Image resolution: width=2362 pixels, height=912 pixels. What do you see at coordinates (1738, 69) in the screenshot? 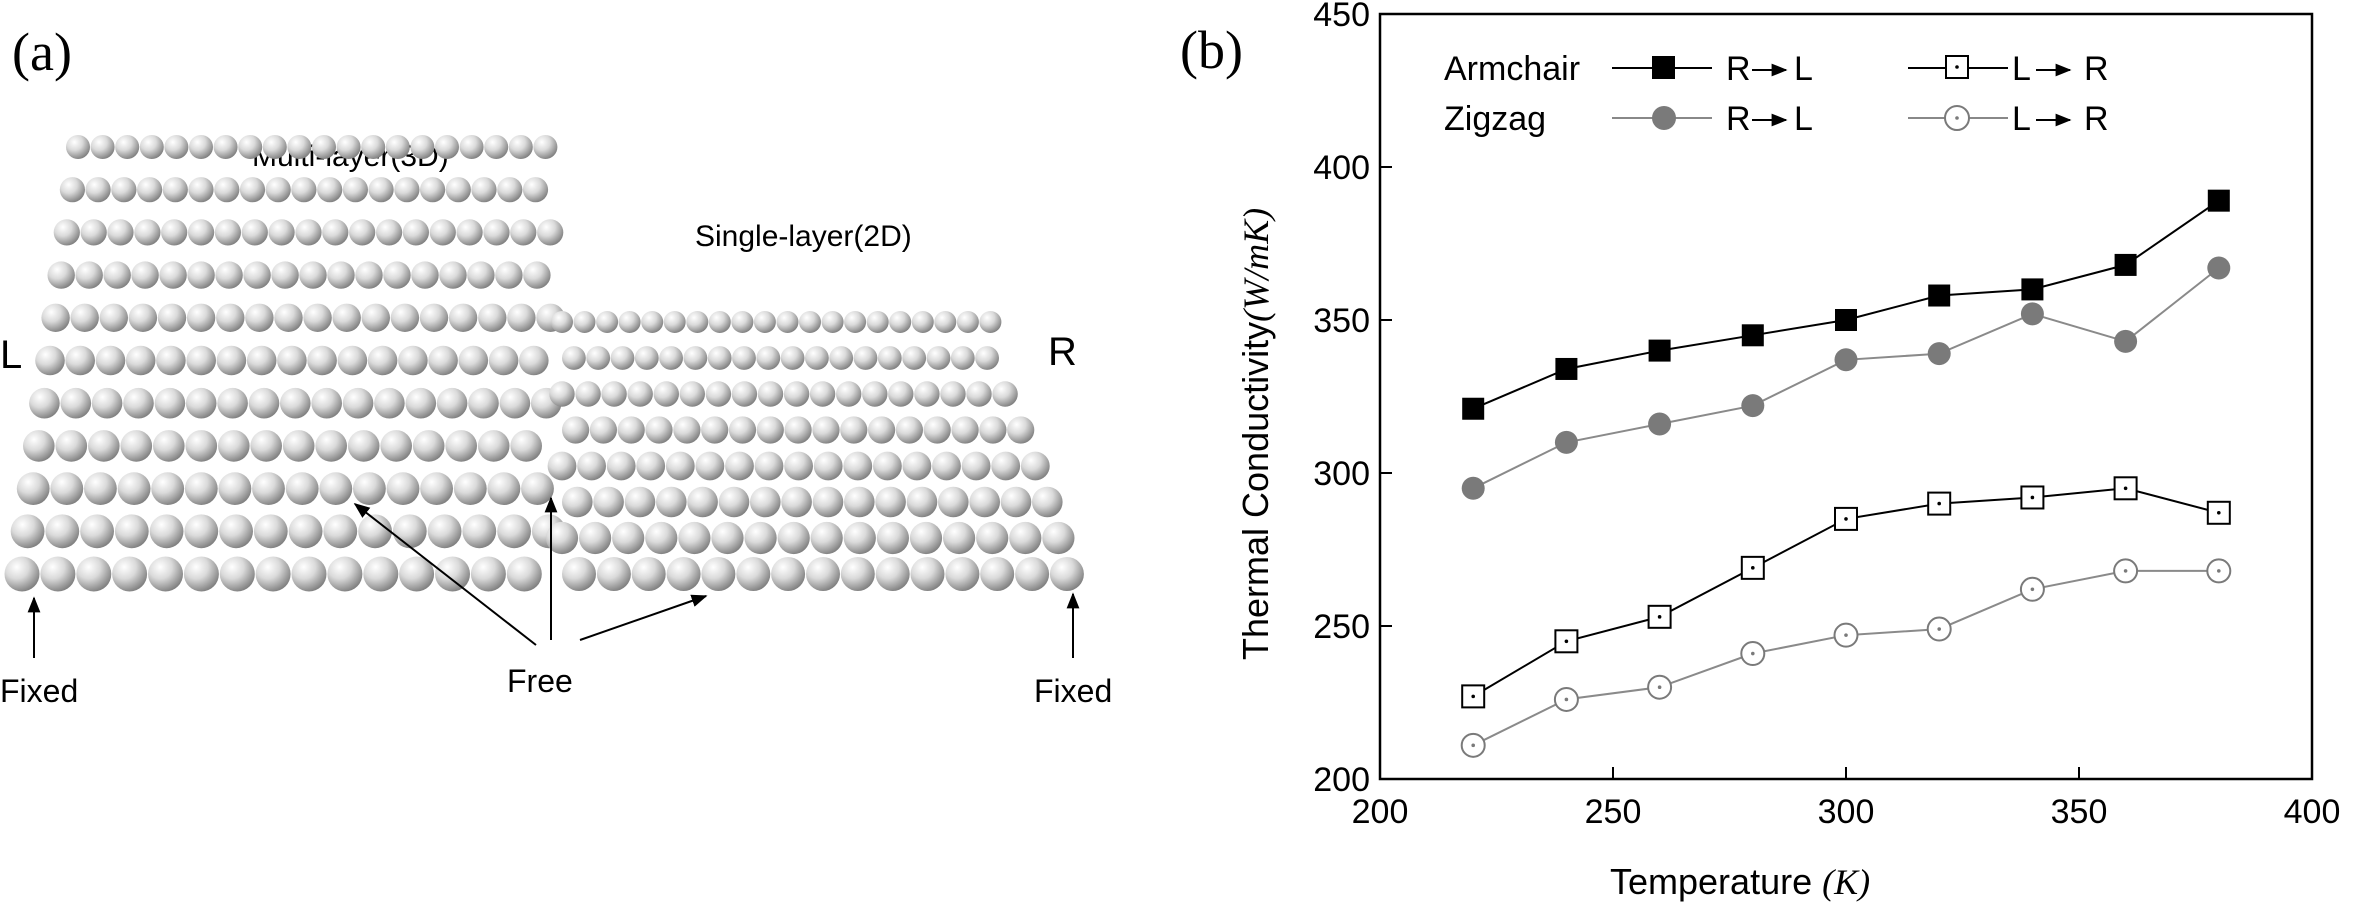
I see `legend-text-armchair-r: R` at bounding box center [1738, 69].